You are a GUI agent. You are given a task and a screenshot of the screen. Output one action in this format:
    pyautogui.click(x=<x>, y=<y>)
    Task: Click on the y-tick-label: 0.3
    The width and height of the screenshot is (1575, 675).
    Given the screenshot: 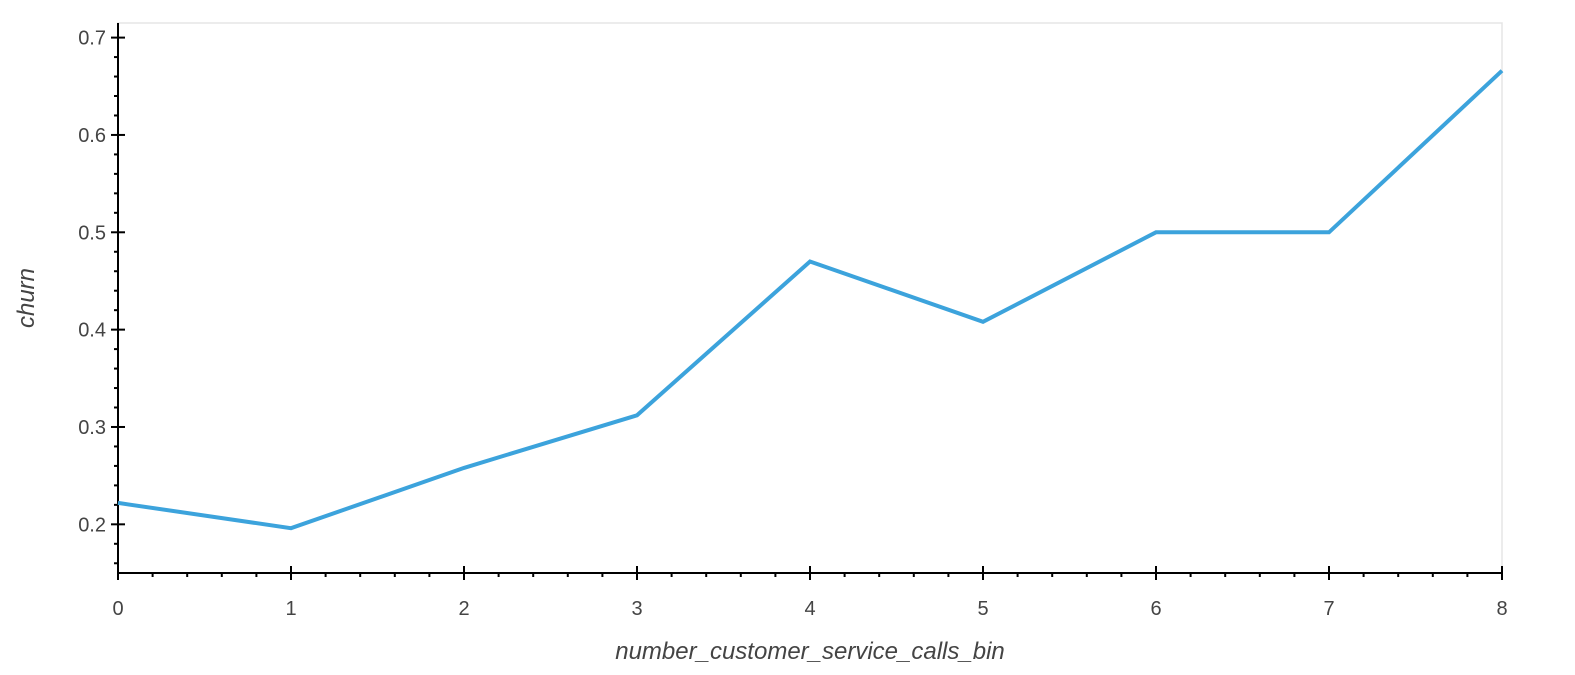 What is the action you would take?
    pyautogui.click(x=92, y=428)
    